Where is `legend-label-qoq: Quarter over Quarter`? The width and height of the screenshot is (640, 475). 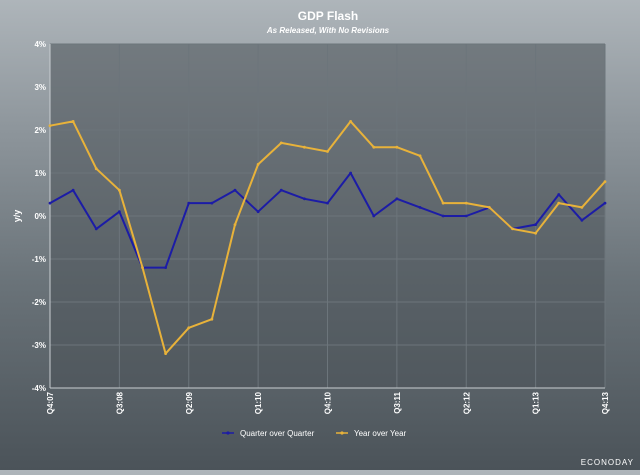
legend-label-qoq: Quarter over Quarter is located at coordinates (277, 433).